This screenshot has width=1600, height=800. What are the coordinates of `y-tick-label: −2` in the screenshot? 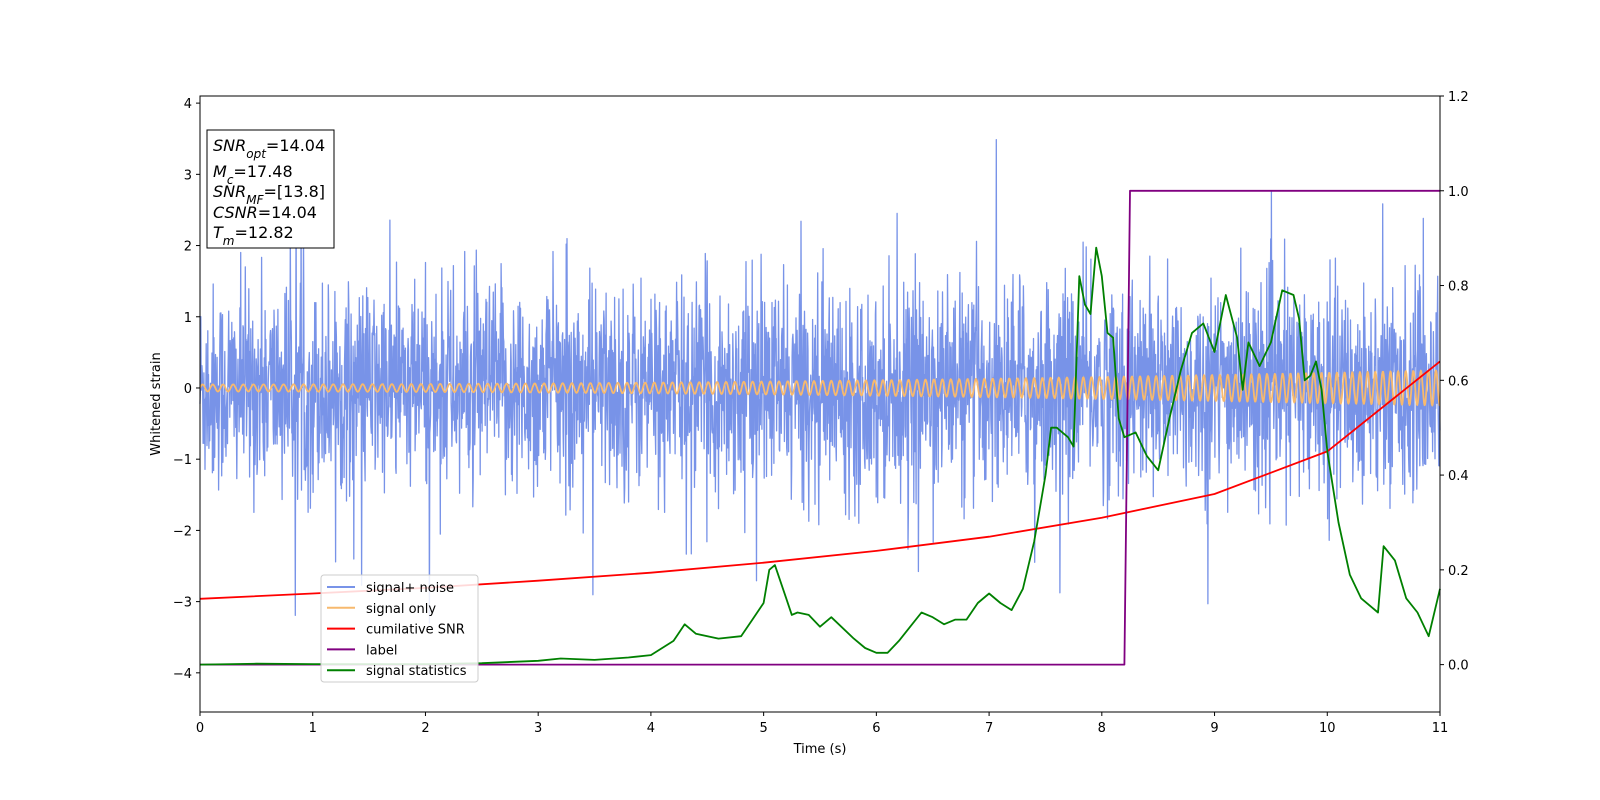 It's located at (182, 531).